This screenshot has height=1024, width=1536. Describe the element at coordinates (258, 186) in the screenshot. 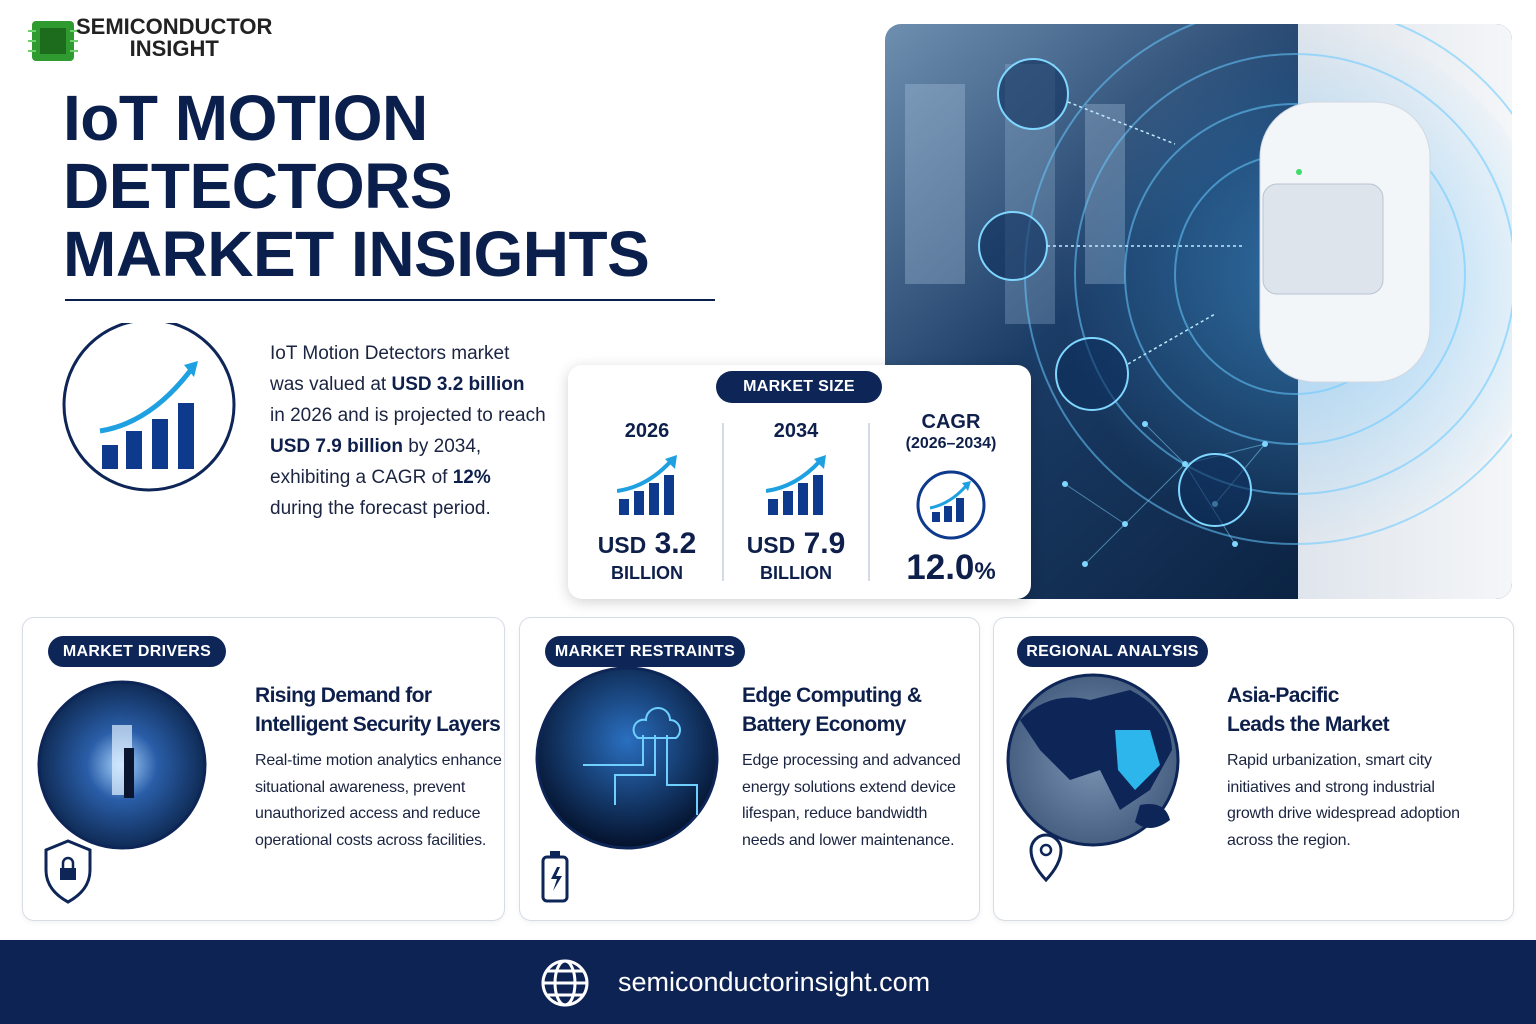

I see `title-line: DETECTORS` at that location.